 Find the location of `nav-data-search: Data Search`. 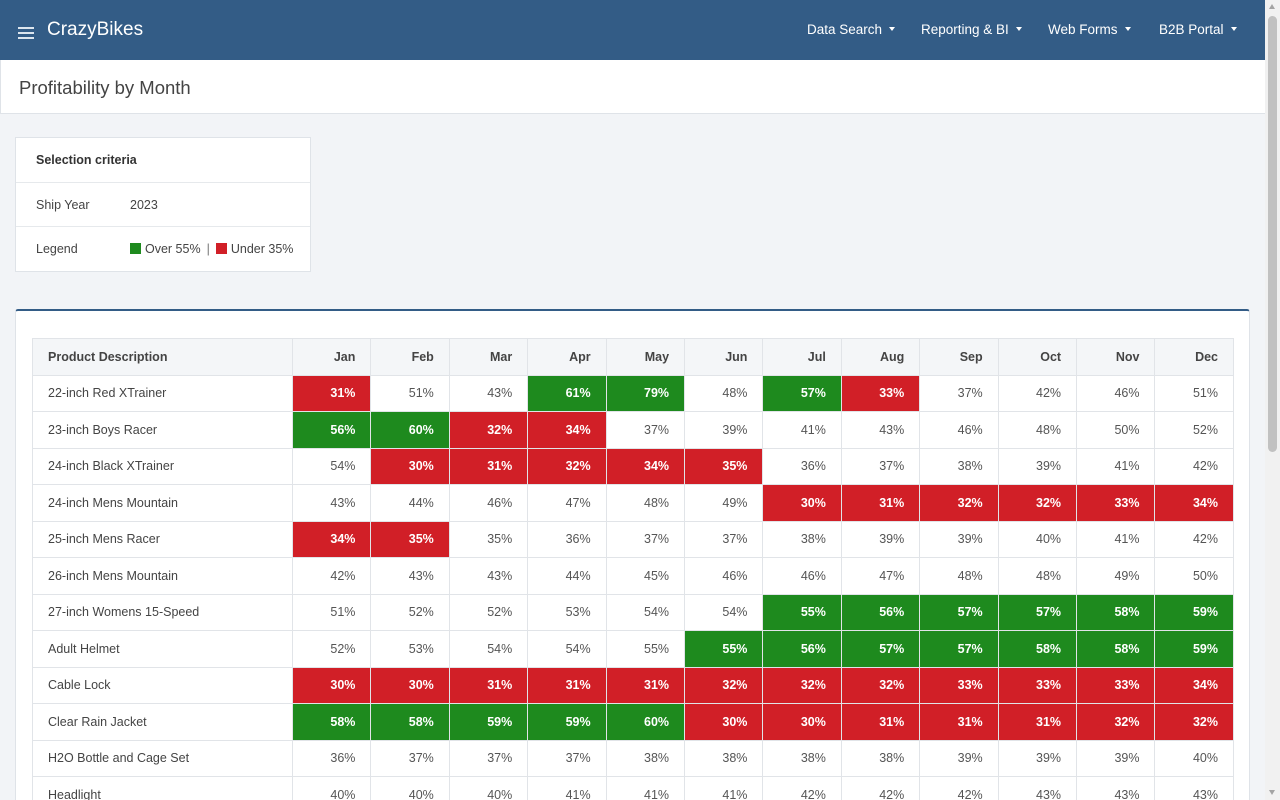

nav-data-search: Data Search is located at coordinates (851, 29).